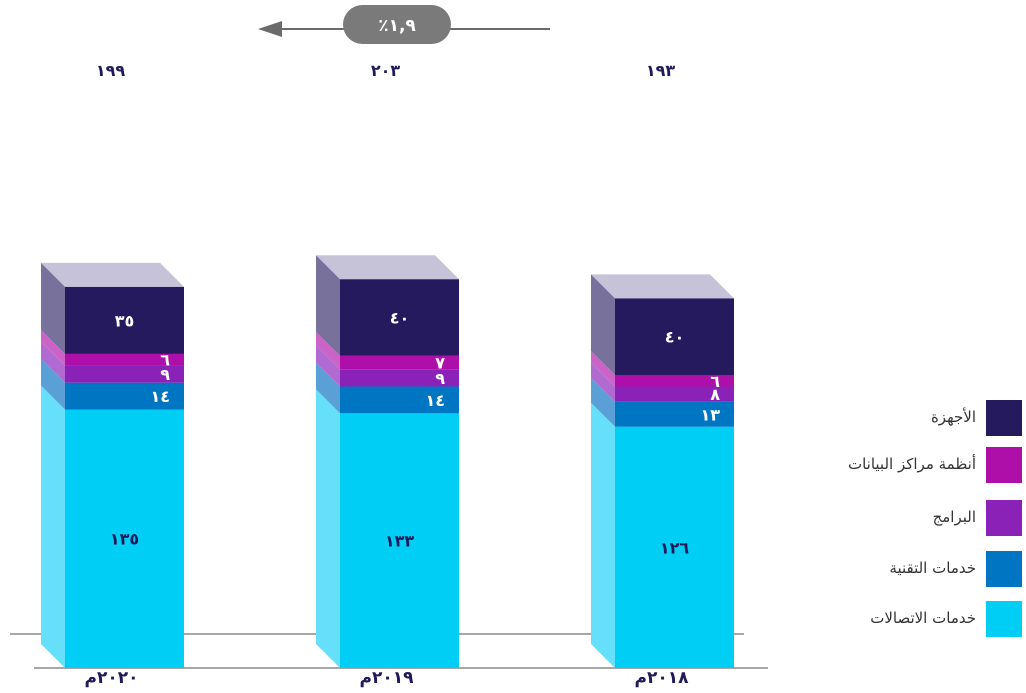 The width and height of the screenshot is (1026, 693). What do you see at coordinates (386, 70) in the screenshot?
I see `bar-total-label: ٢٠٣` at bounding box center [386, 70].